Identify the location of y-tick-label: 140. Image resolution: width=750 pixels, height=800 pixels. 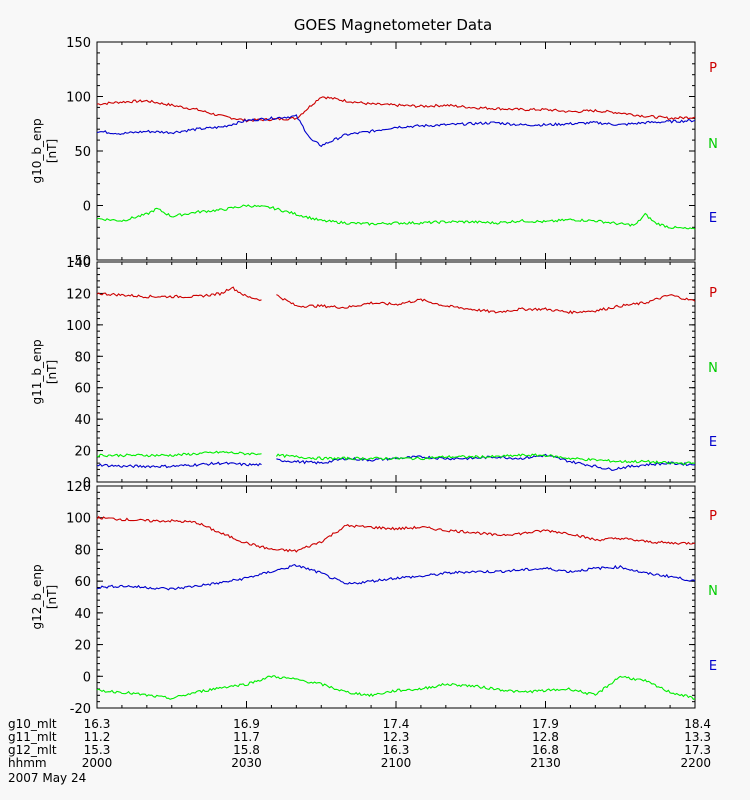
(78, 263).